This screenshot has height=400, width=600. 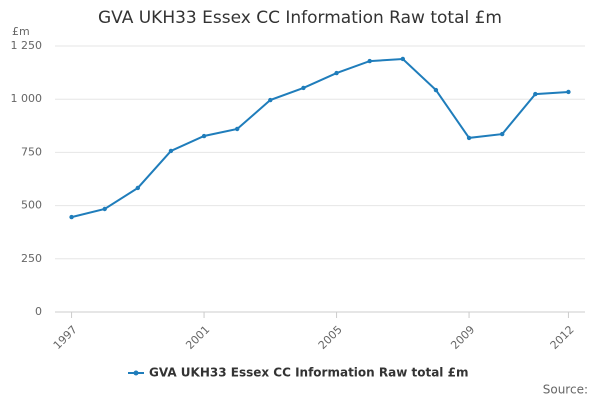 What do you see at coordinates (31, 258) in the screenshot?
I see `y-tick-label: 250` at bounding box center [31, 258].